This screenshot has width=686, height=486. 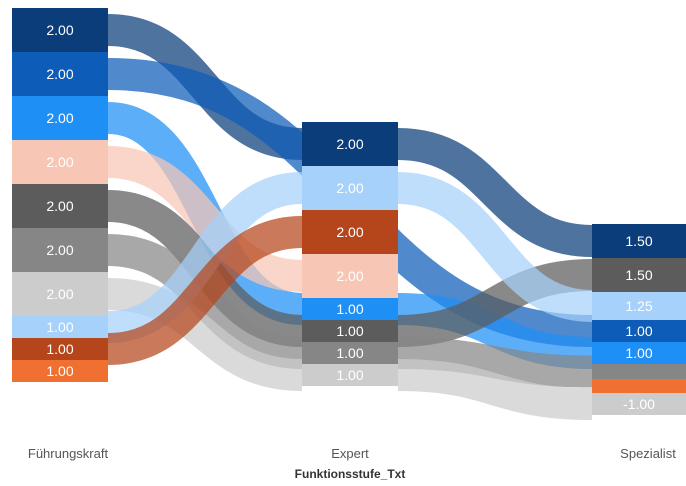 I want to click on node-label-0-9: 1.00, so click(x=59, y=371).